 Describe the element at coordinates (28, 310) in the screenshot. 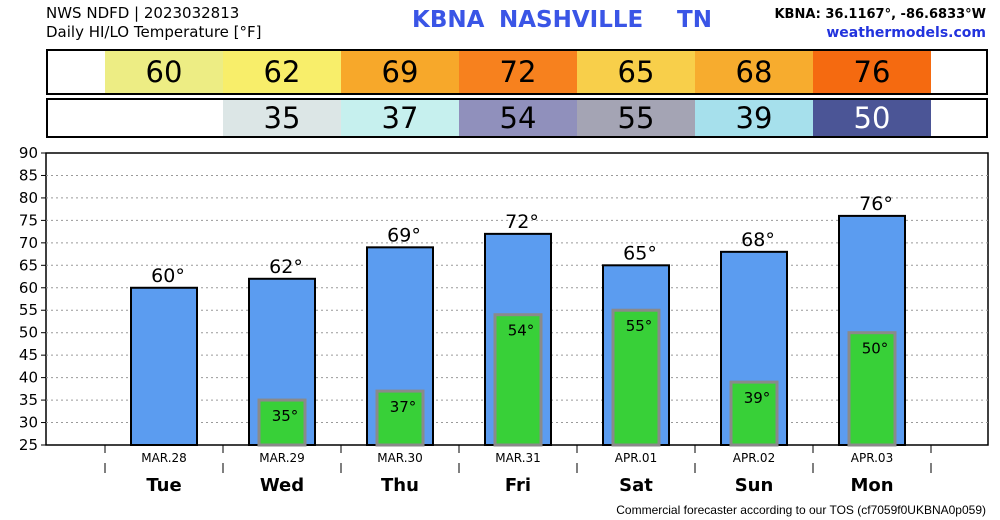

I see `y-tick-label: 55` at that location.